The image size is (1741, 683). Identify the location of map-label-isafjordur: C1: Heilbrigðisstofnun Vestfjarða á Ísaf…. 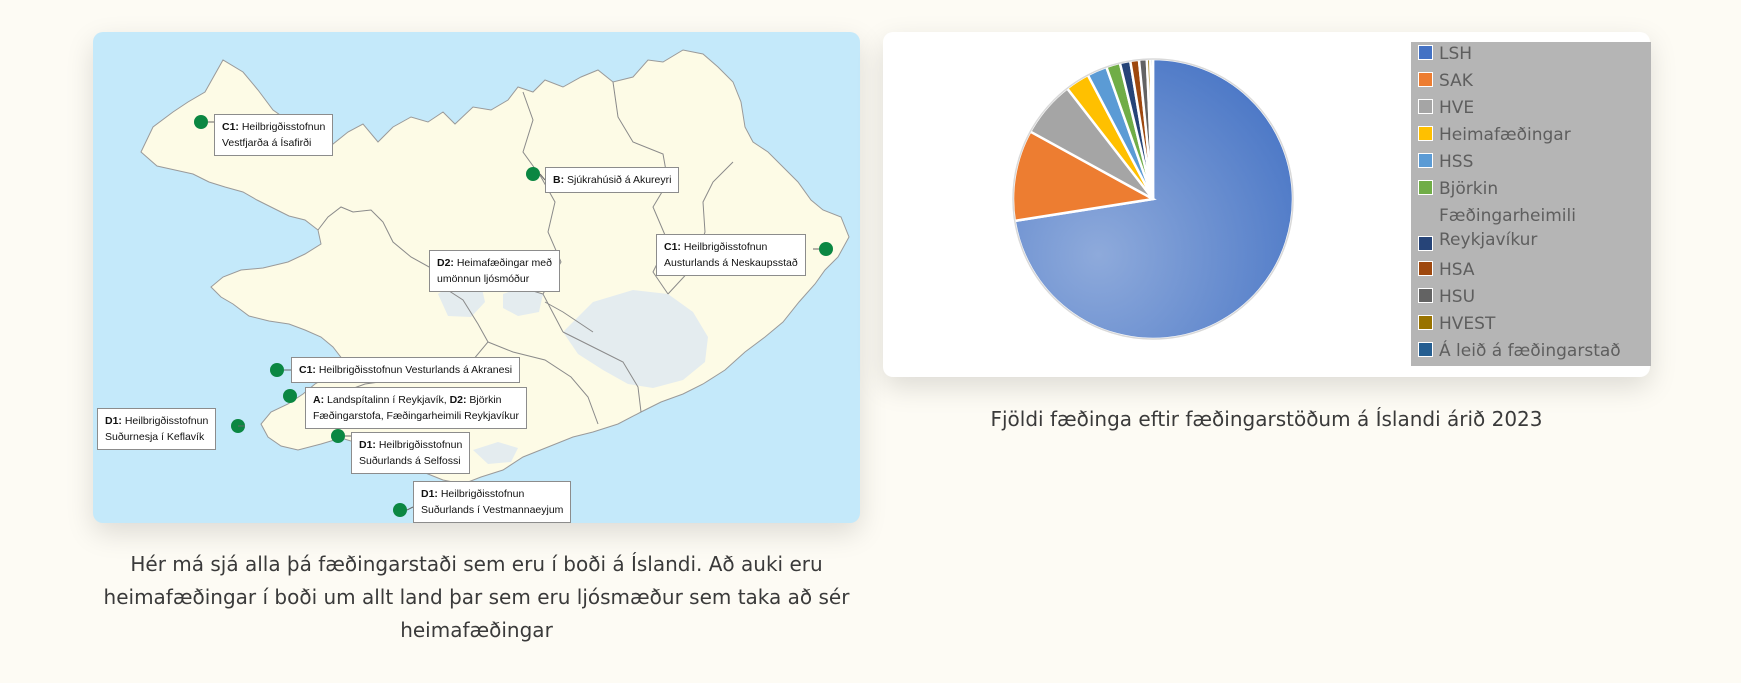
(274, 135).